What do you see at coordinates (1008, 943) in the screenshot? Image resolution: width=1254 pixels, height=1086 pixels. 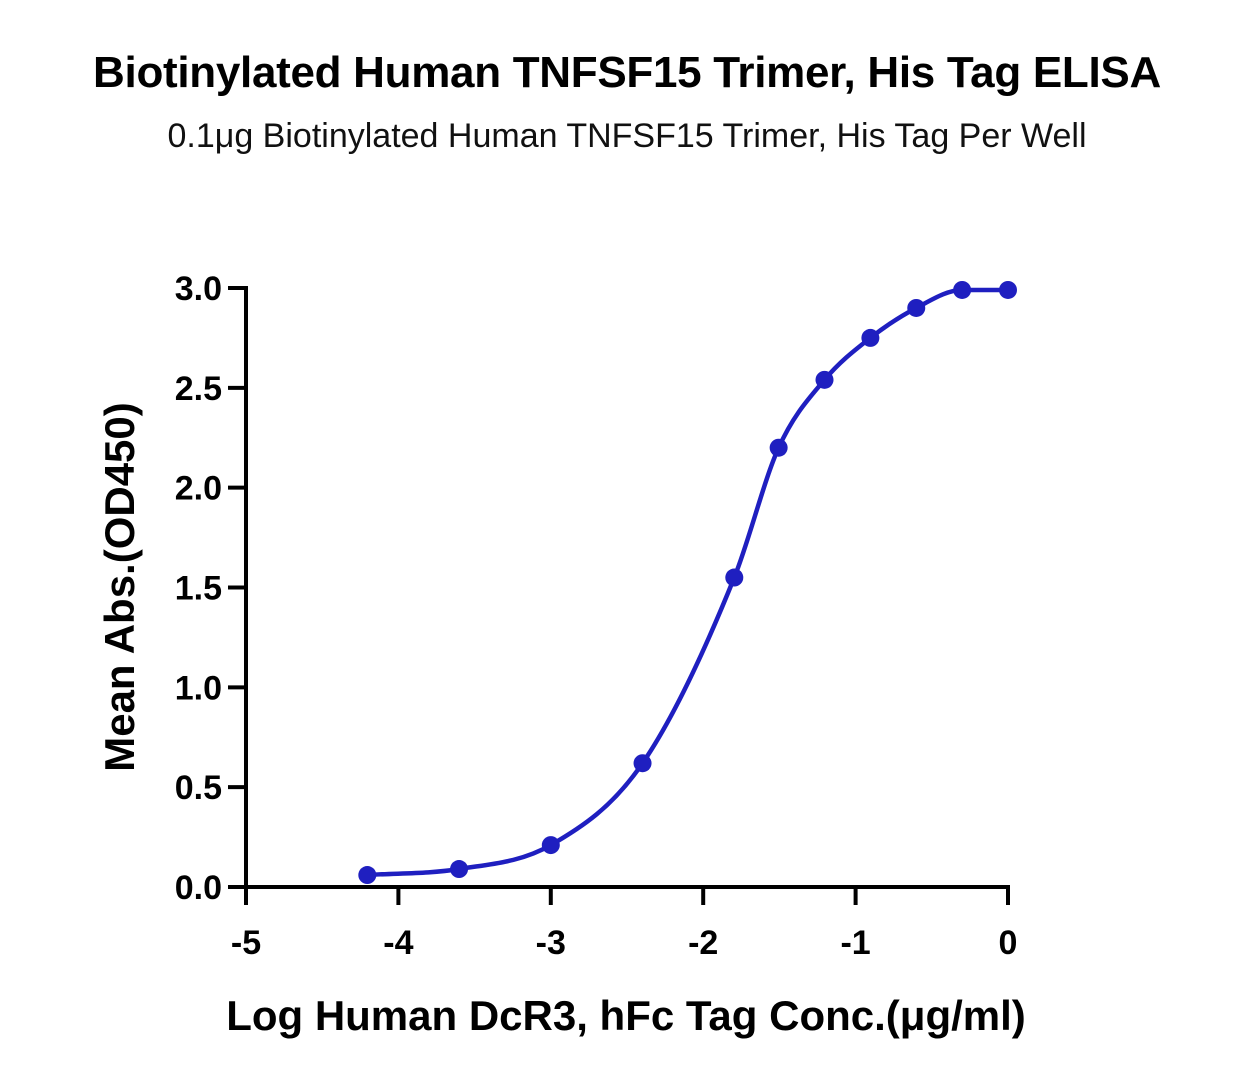 I see `x-tick-label: 0` at bounding box center [1008, 943].